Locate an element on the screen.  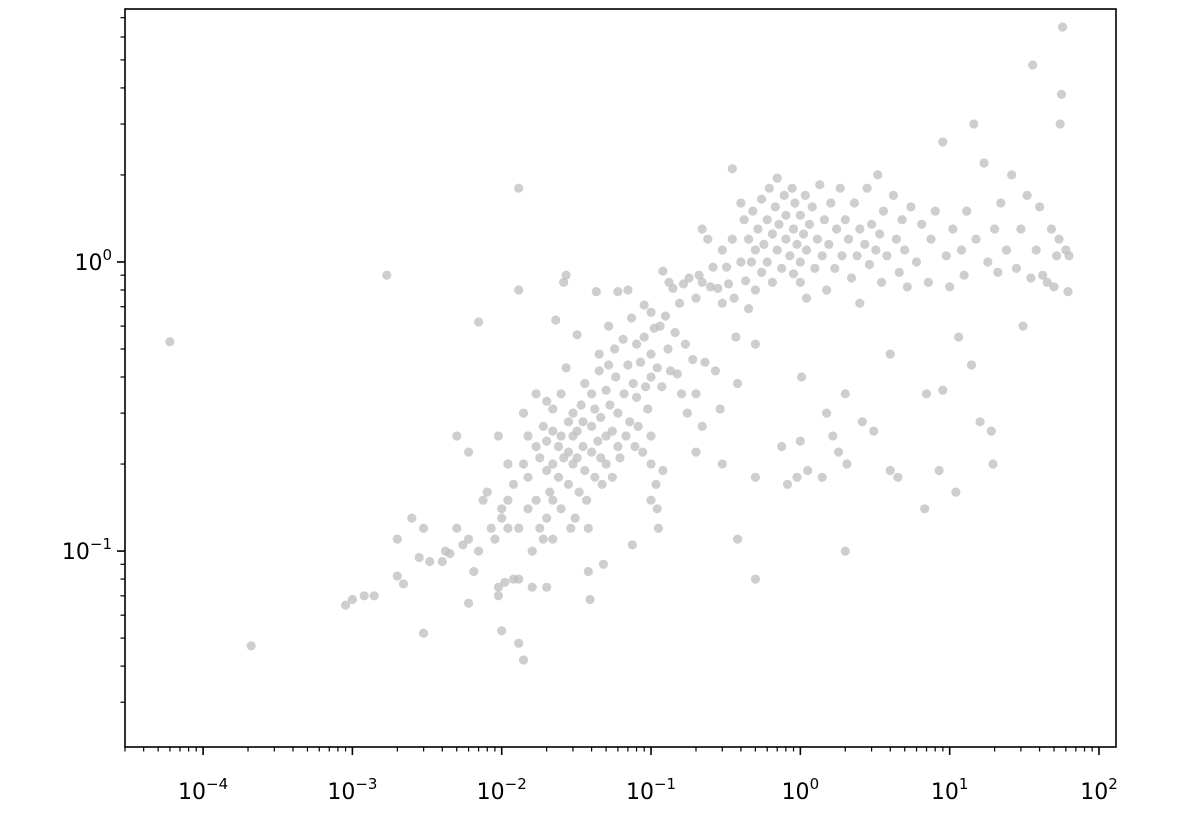
x-tick-label: 100 is located at coordinates (801, 790).